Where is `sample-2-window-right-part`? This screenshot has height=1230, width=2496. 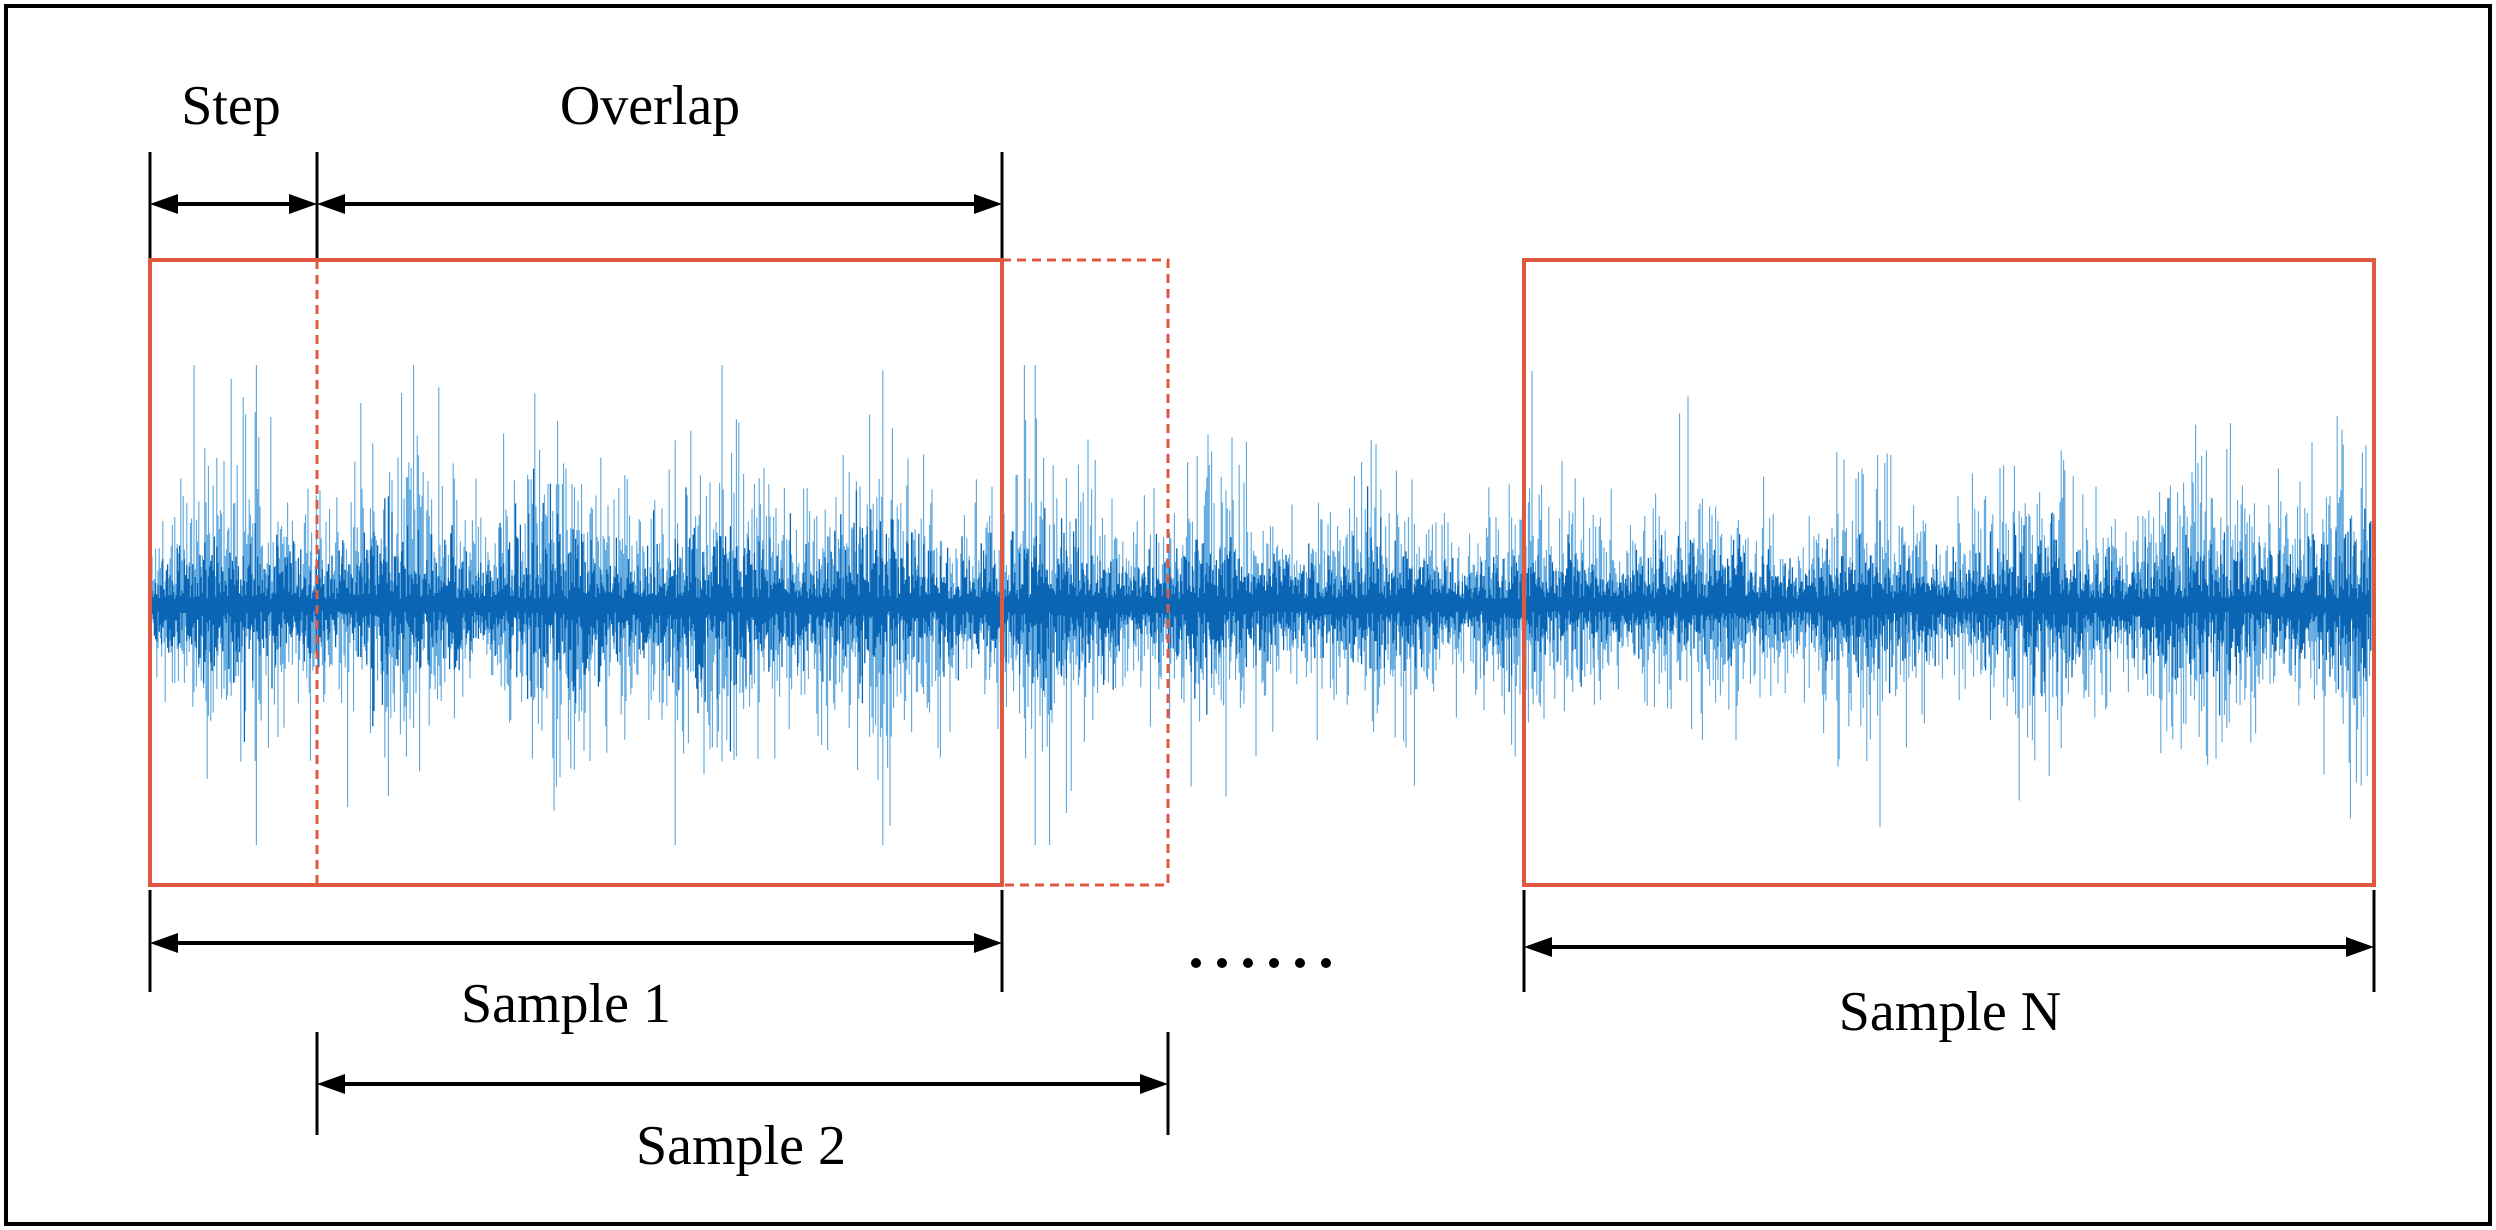 sample-2-window-right-part is located at coordinates (1086, 572).